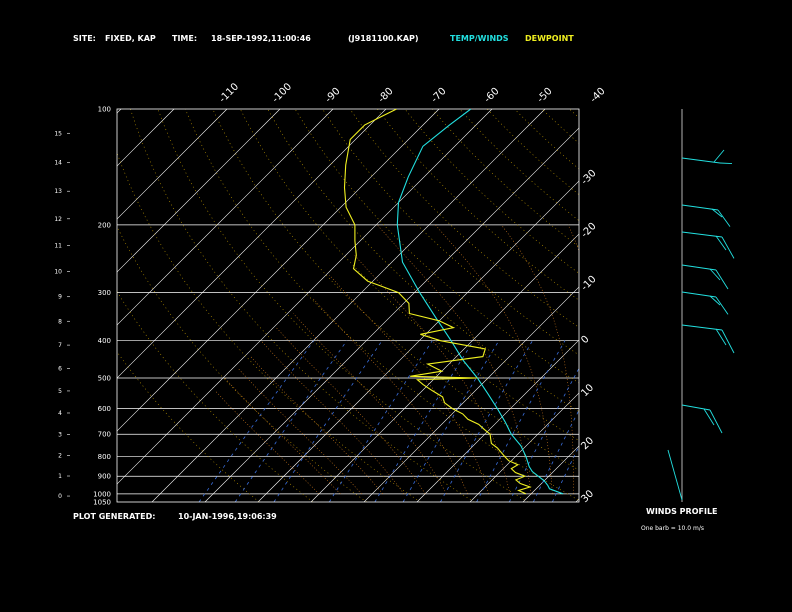  I want to click on pressure-tick-label: 1000, so click(102, 494).